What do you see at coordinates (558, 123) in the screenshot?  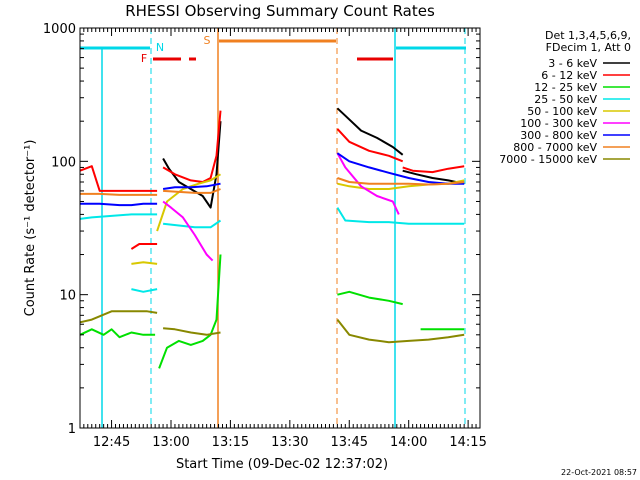 I see `legend-label: 100 - 300 keV` at bounding box center [558, 123].